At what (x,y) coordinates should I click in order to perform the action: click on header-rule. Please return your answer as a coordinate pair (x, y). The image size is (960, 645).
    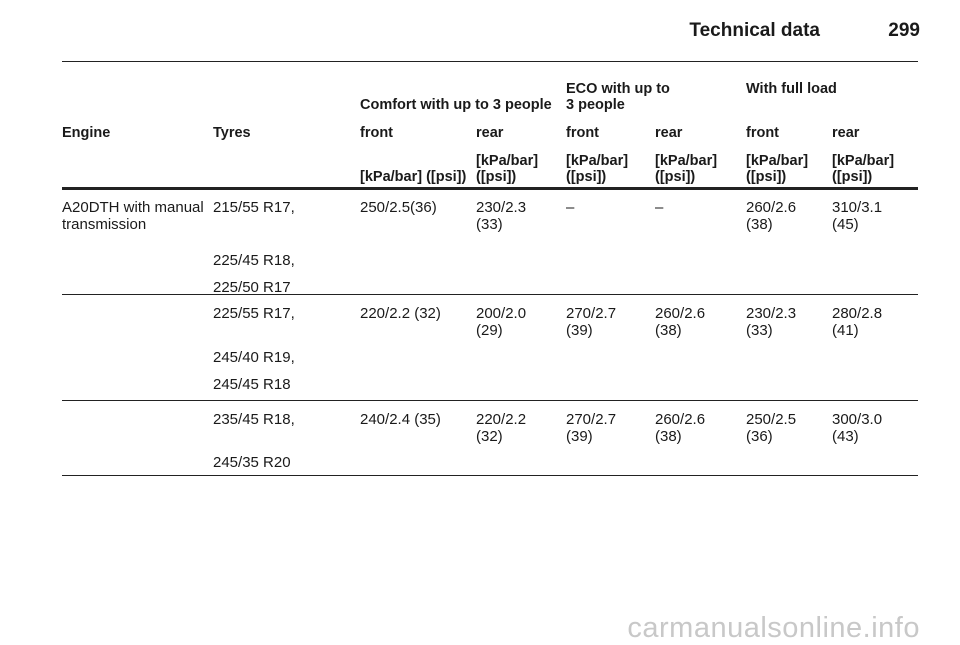
    Looking at the image, I should click on (490, 61).